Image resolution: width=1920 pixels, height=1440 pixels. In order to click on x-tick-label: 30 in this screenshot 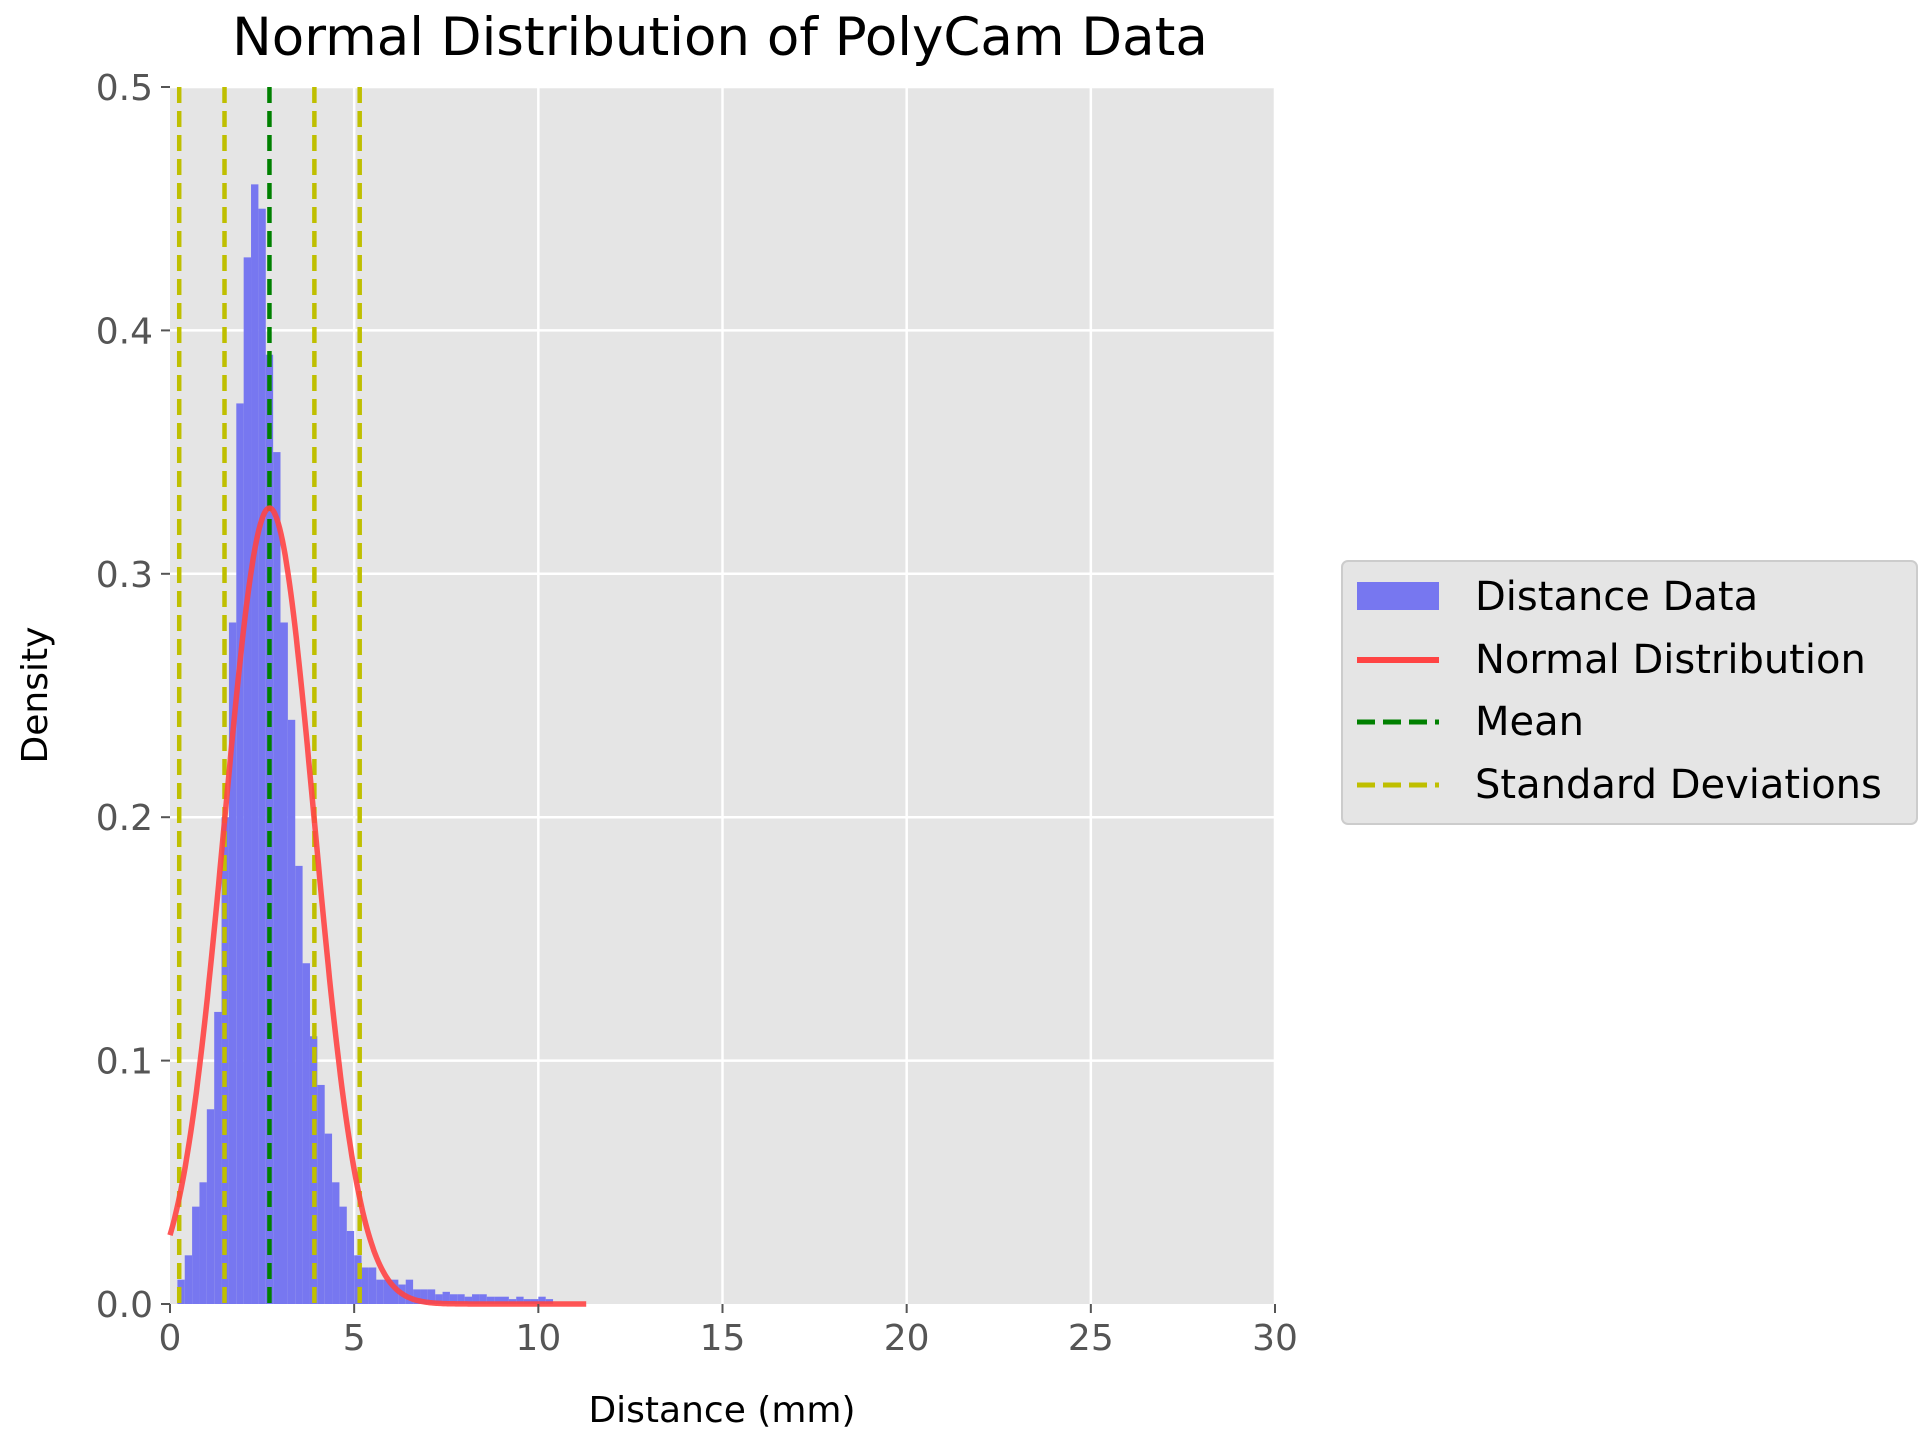, I will do `click(1275, 1338)`.